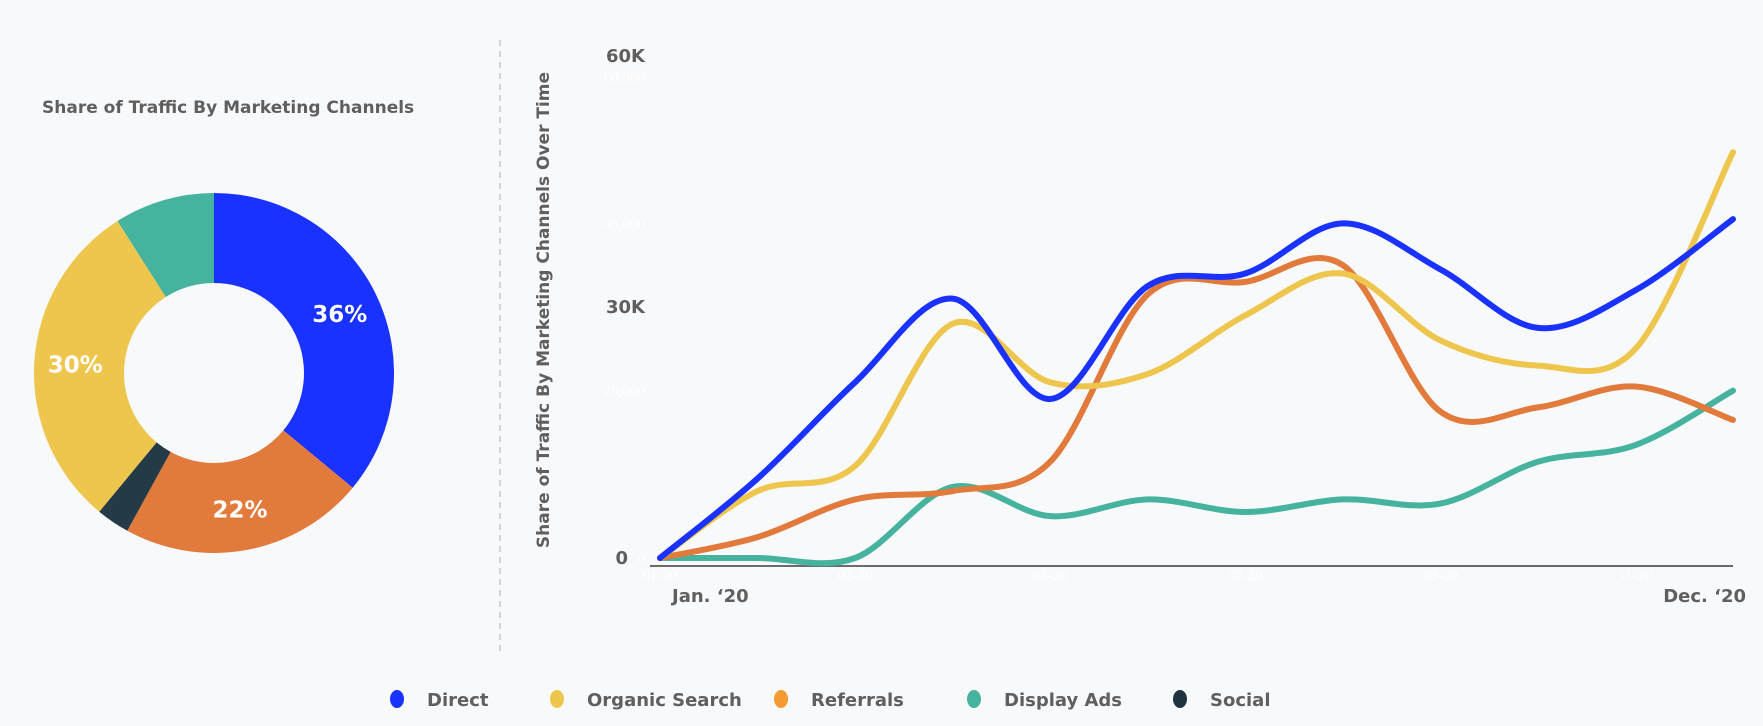 This screenshot has height=726, width=1763. What do you see at coordinates (626, 56) in the screenshot?
I see `y-tick-label: 60K` at bounding box center [626, 56].